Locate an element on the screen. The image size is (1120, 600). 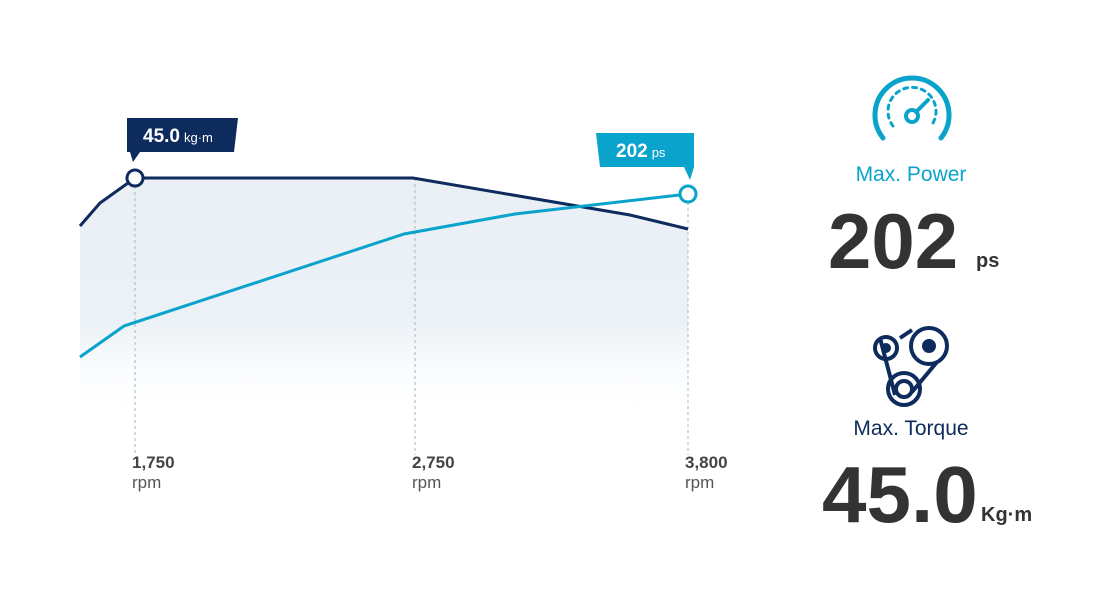
rpm-value: 2,750 is located at coordinates (433, 462).